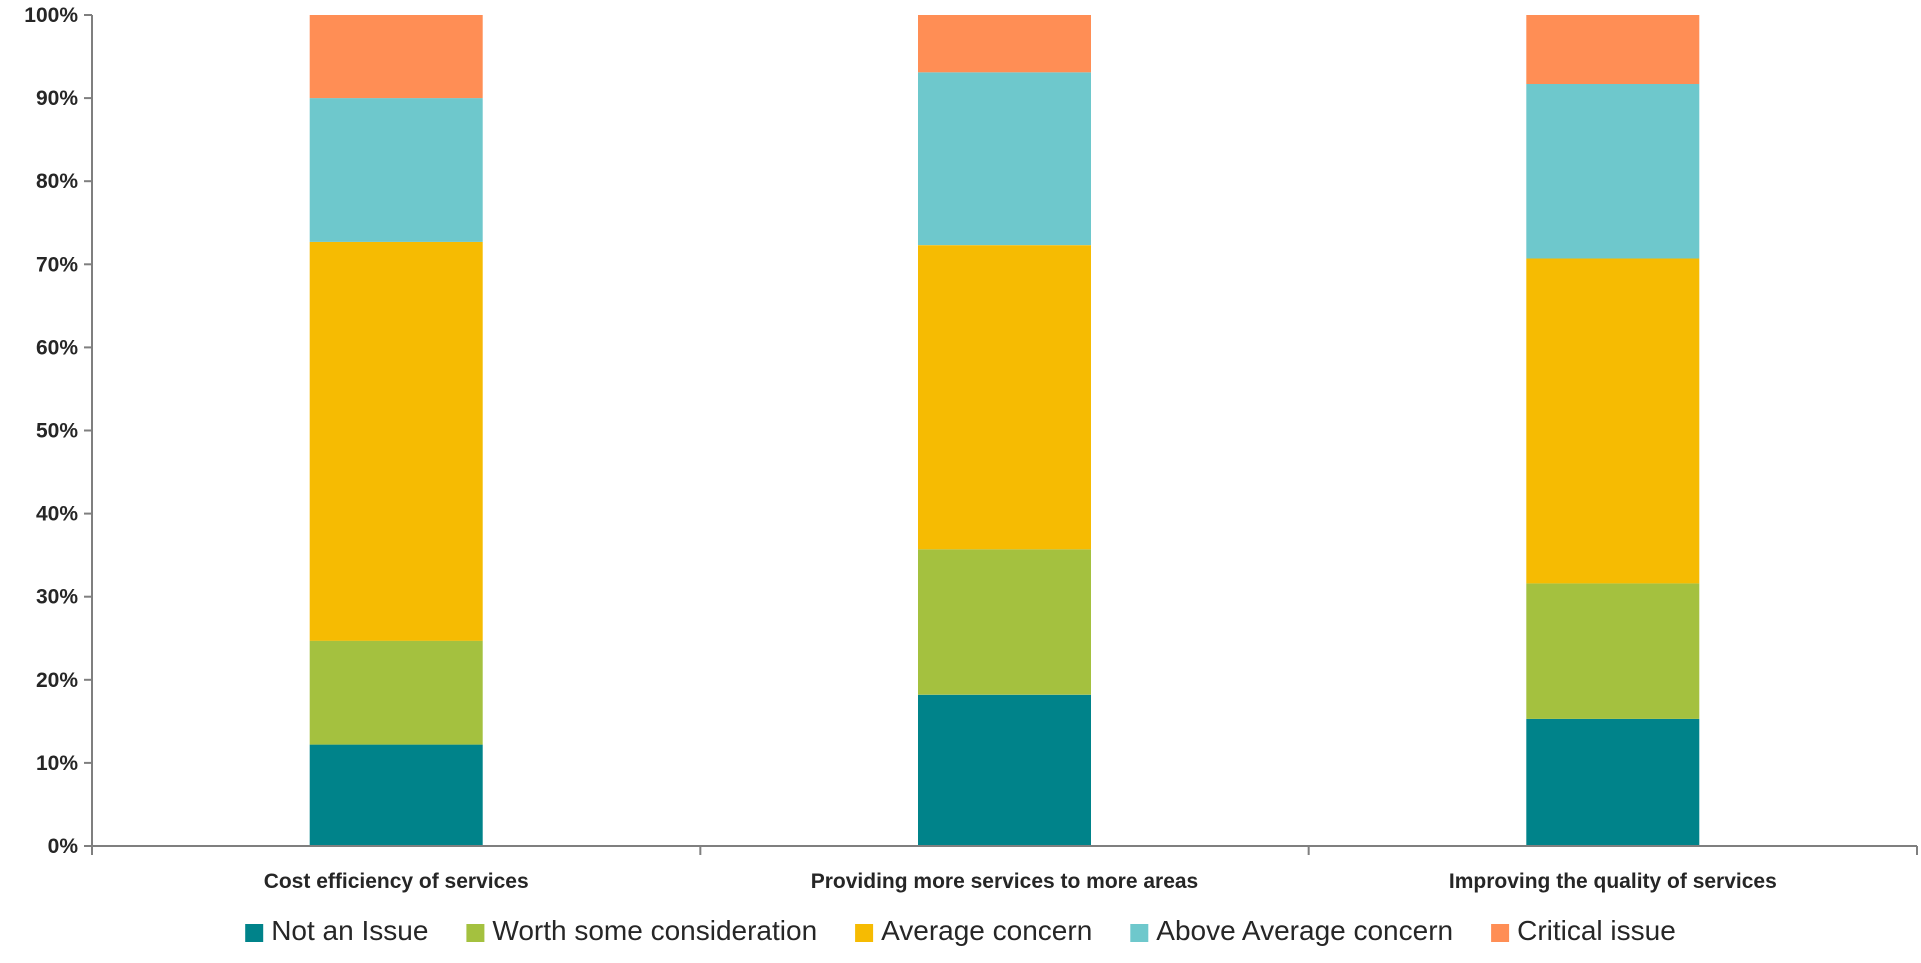  Describe the element at coordinates (57, 98) in the screenshot. I see `y-tick-label: 90%` at that location.